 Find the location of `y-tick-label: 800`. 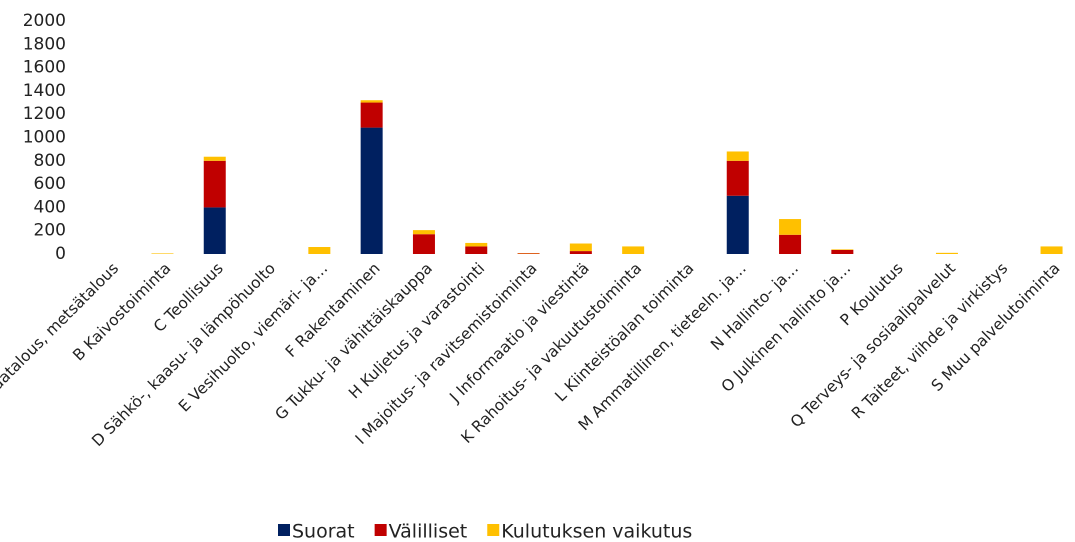

y-tick-label: 800 is located at coordinates (50, 161).